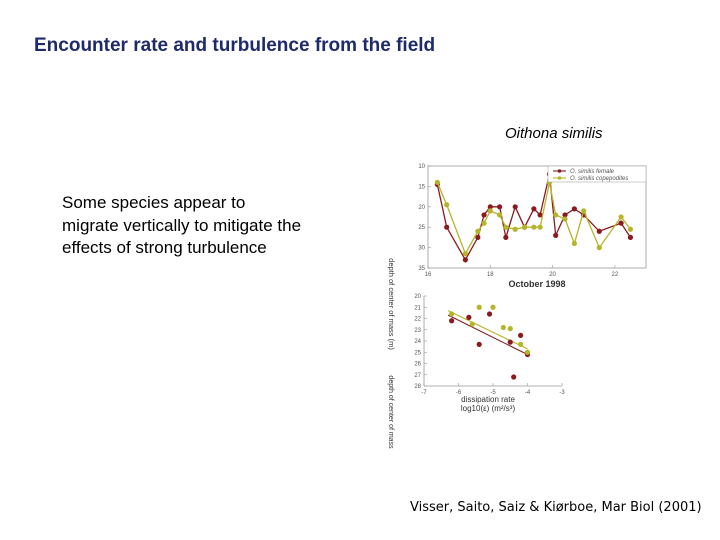  Describe the element at coordinates (488, 408) in the screenshot. I see `chart2-xlabel-units: log10(ε) (m²/s³)` at that location.